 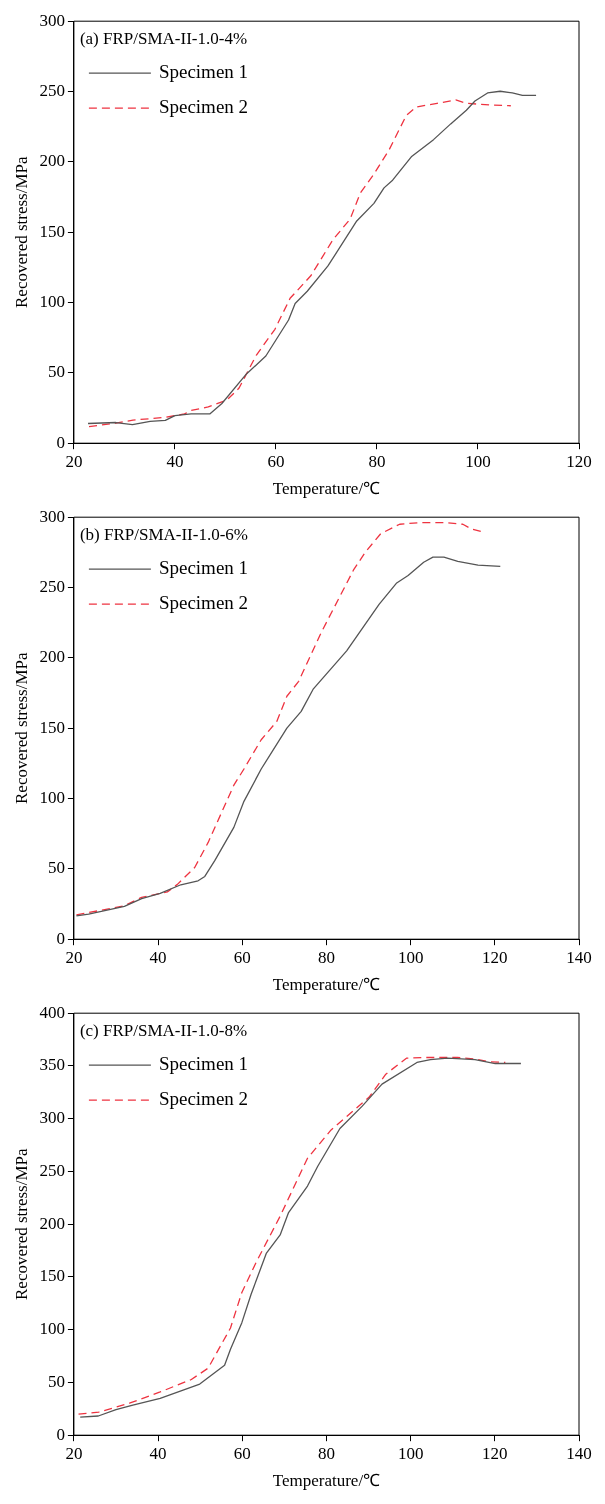 What do you see at coordinates (164, 534) in the screenshot?
I see `chart-title: (b) FRP/SMA-II-1.0-6%` at bounding box center [164, 534].